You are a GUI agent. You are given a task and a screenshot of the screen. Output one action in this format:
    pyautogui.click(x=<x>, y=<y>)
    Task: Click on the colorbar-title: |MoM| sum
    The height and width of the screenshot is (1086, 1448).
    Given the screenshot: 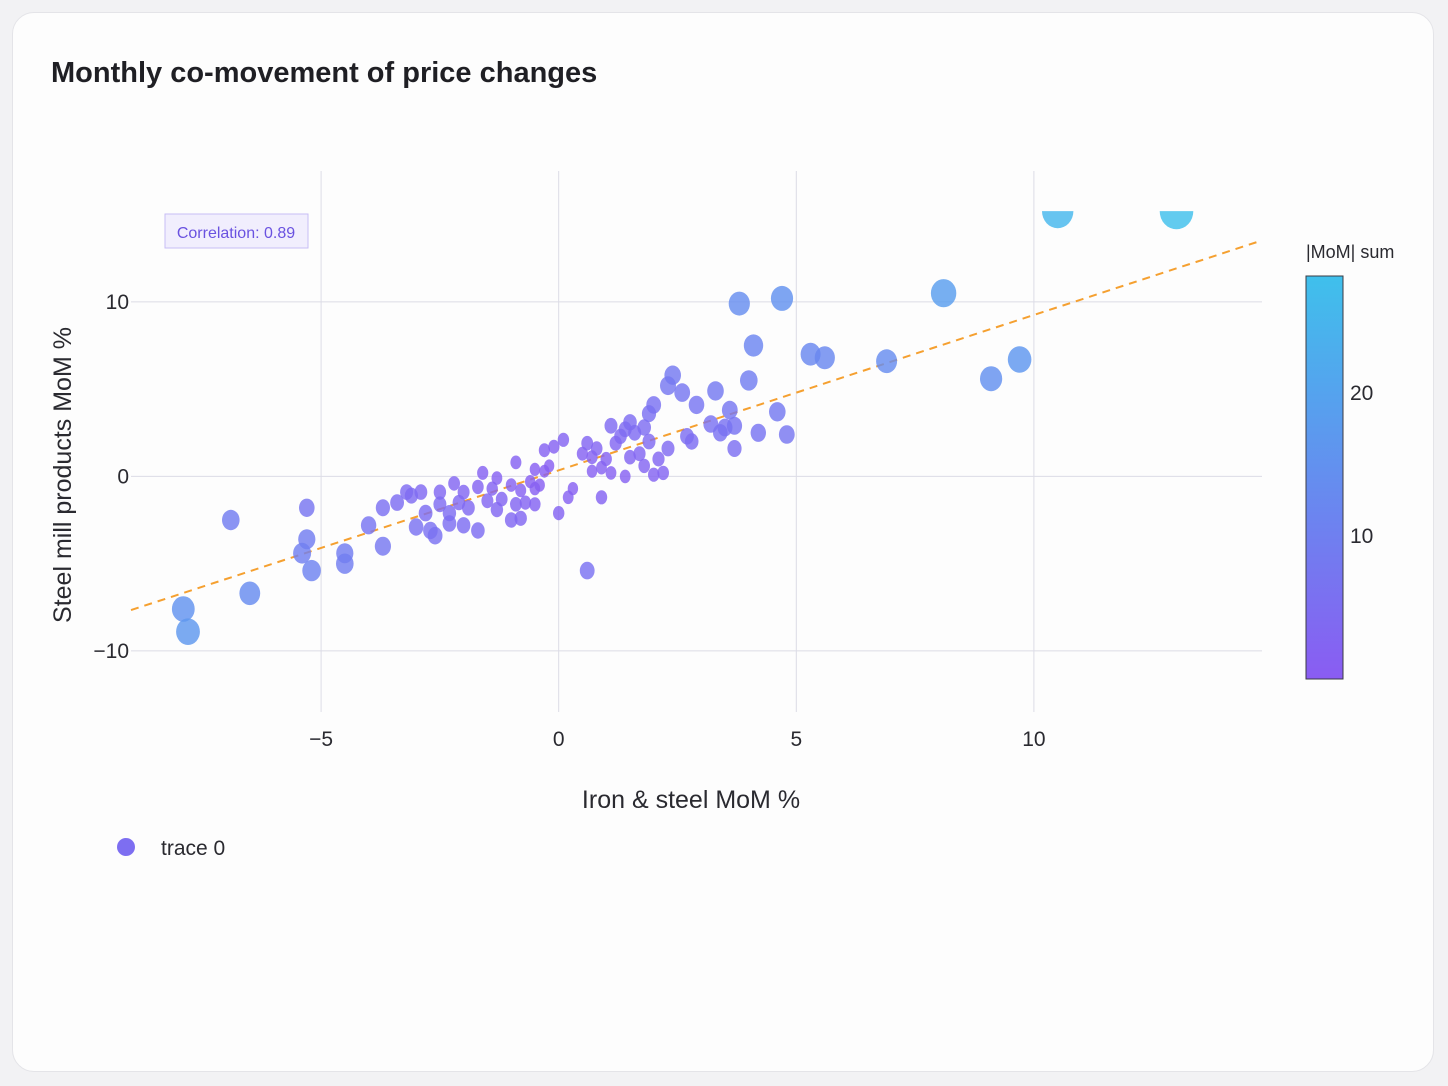 What is the action you would take?
    pyautogui.click(x=1350, y=252)
    